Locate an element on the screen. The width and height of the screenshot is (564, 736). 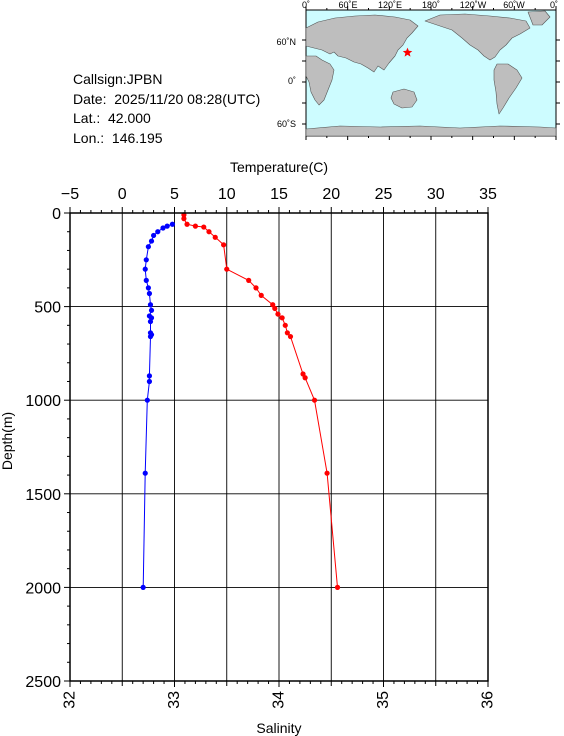
temperature-tick-label: 0 is located at coordinates (122, 194).